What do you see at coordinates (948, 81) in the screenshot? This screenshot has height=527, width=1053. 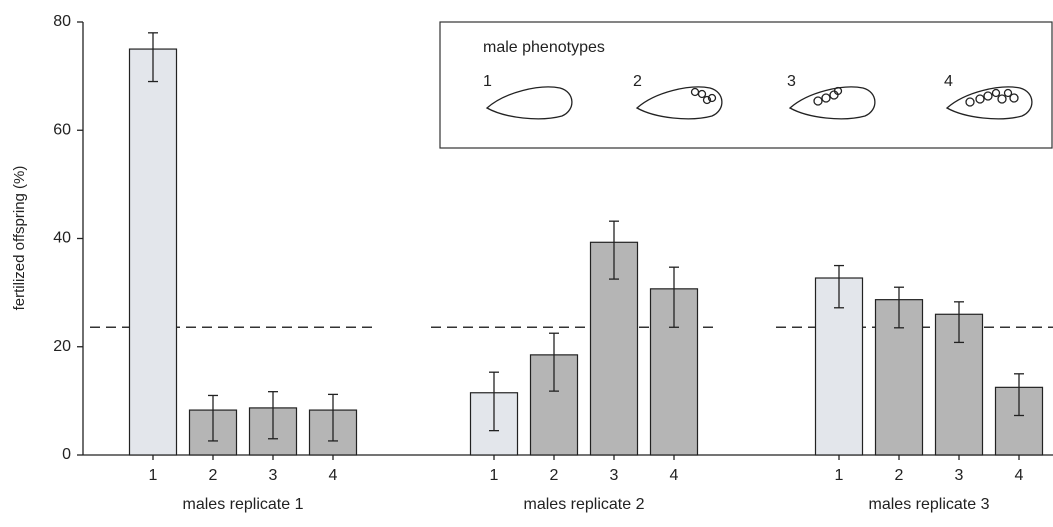 I see `legend-label: 4` at bounding box center [948, 81].